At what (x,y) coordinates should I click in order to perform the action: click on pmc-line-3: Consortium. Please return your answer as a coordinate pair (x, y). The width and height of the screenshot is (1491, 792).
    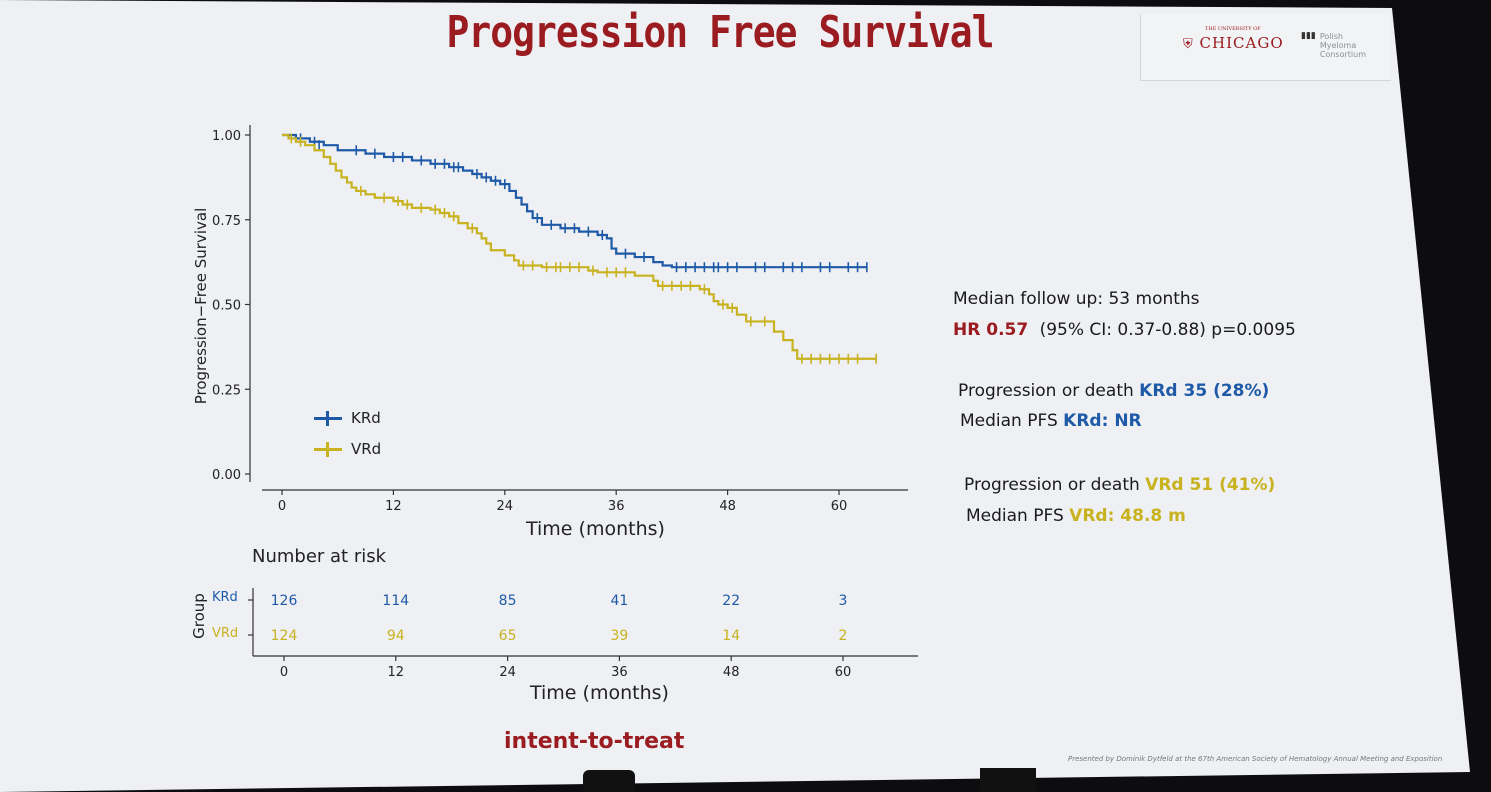
    Looking at the image, I should click on (1342, 54).